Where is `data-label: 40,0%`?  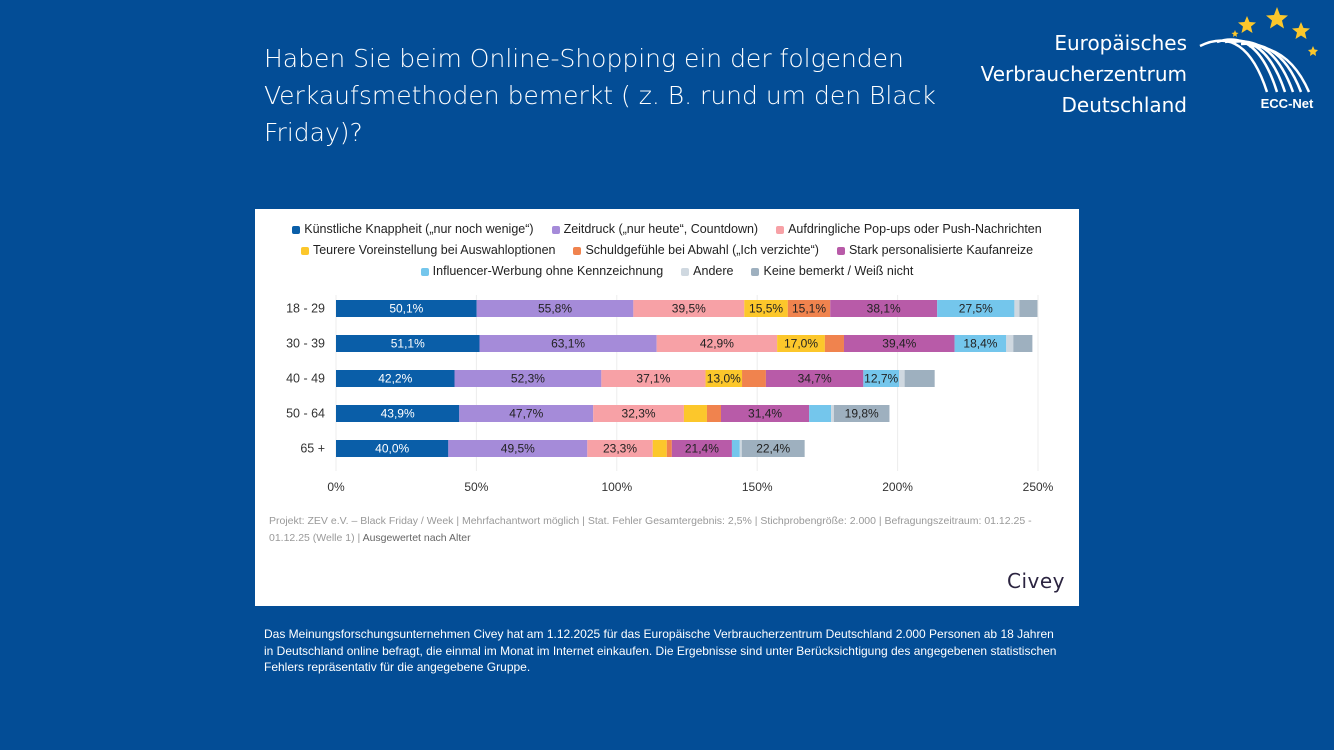
data-label: 40,0% is located at coordinates (392, 449).